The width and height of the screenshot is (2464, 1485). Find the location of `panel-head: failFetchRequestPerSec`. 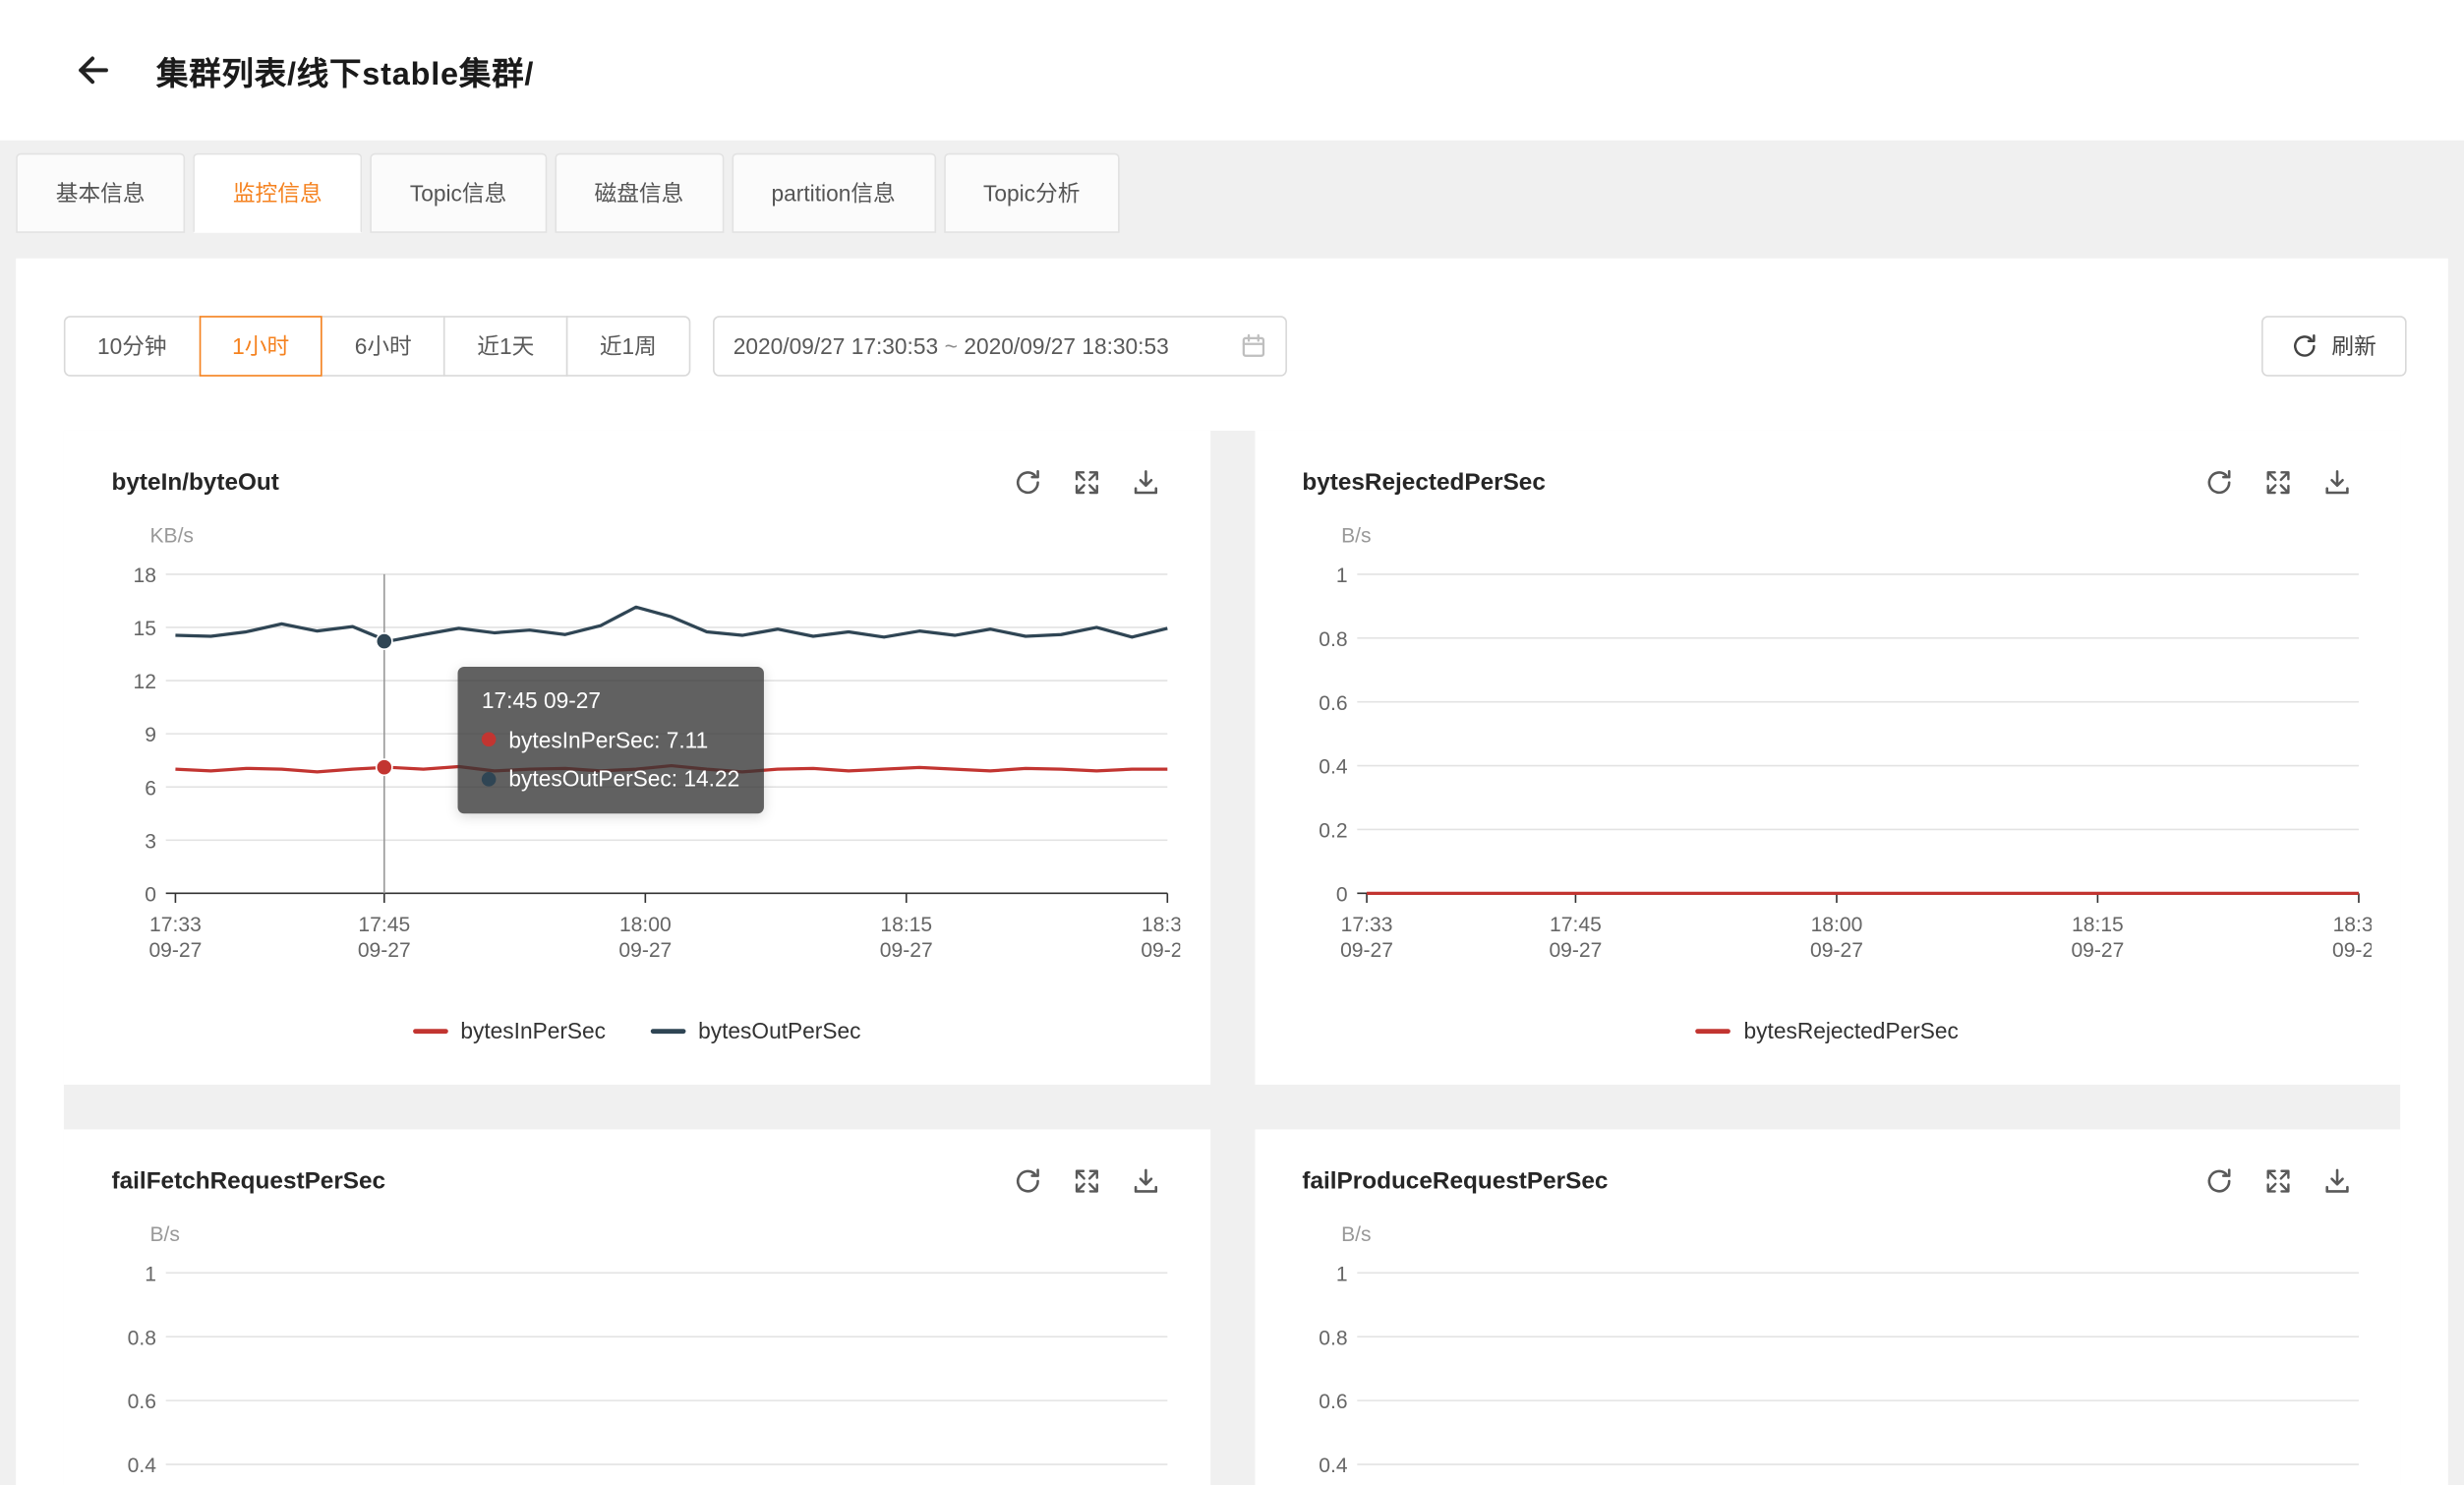

panel-head: failFetchRequestPerSec is located at coordinates (636, 1180).